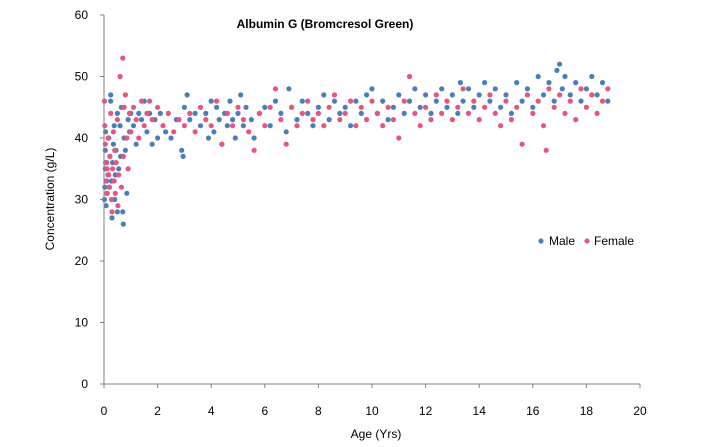 This screenshot has width=703, height=447. I want to click on y-tick-label: 50, so click(82, 77).